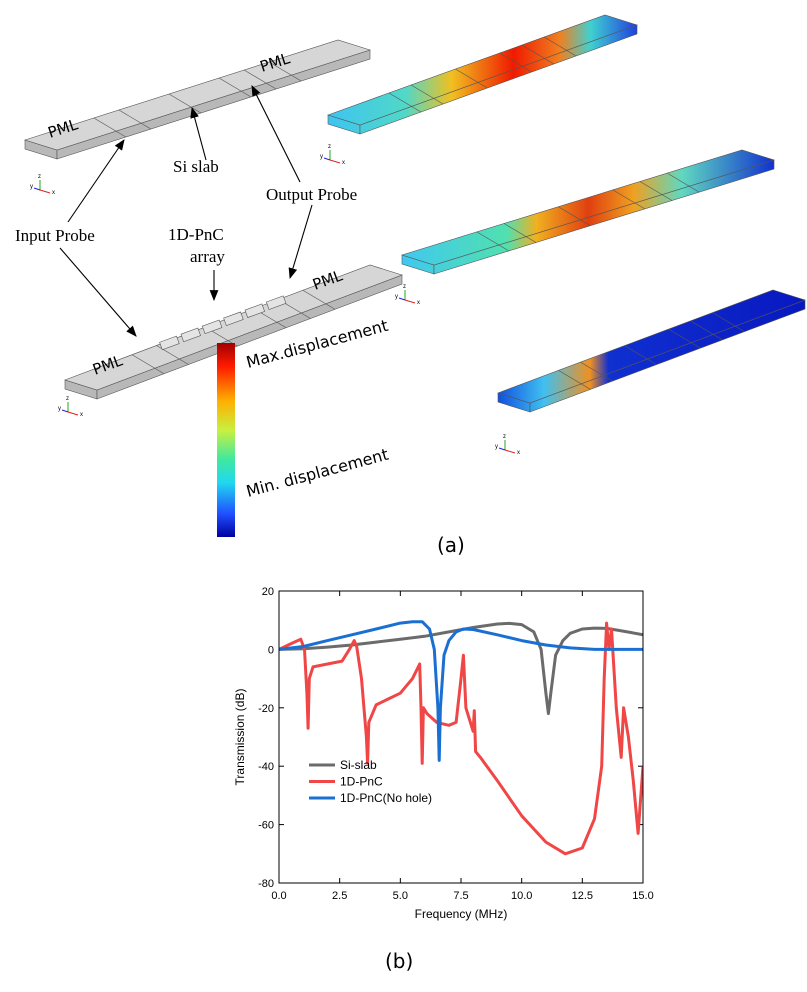 This screenshot has width=807, height=992. I want to click on colorbar-min-label: Min. displacement, so click(317, 473).